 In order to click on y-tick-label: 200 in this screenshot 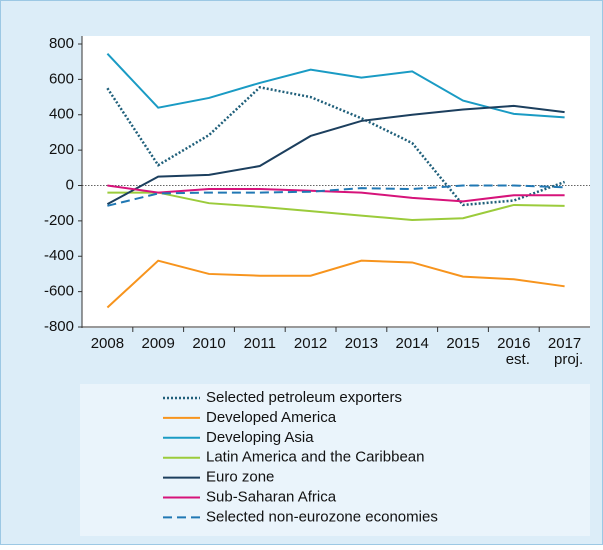, I will do `click(61, 149)`.